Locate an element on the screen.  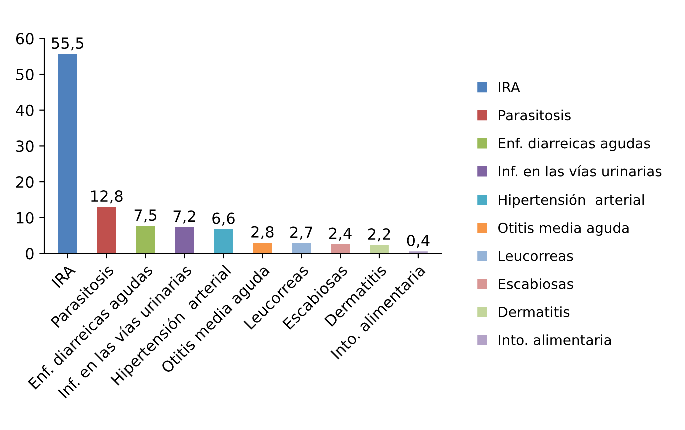
y-tick-label: 40 is located at coordinates (25, 110).